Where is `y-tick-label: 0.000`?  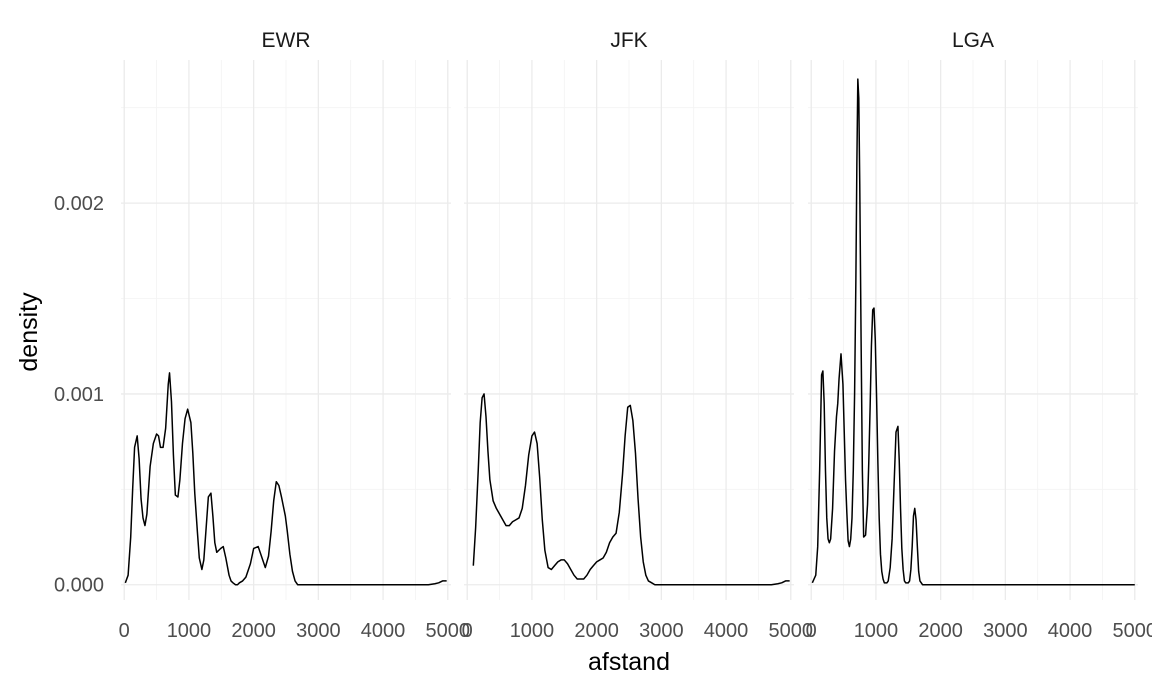 y-tick-label: 0.000 is located at coordinates (79, 586).